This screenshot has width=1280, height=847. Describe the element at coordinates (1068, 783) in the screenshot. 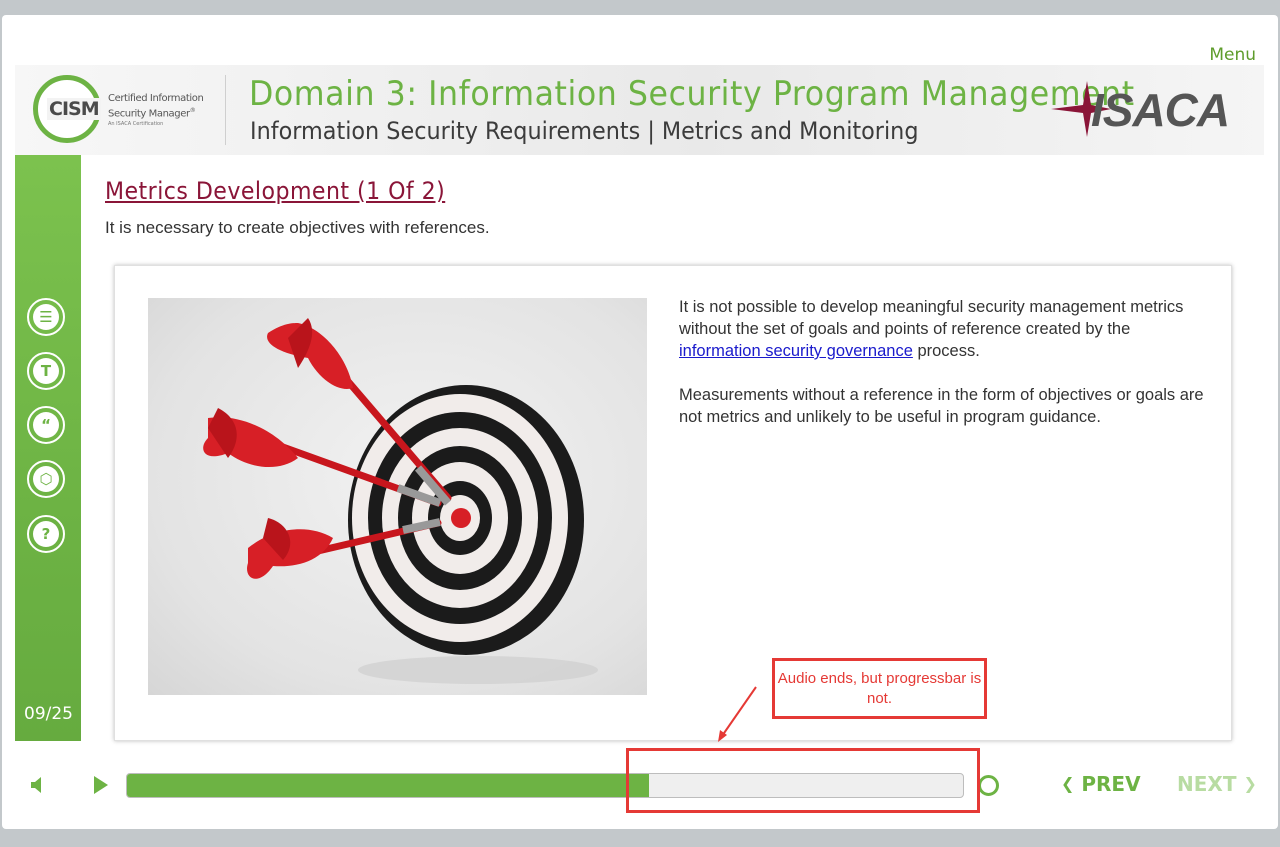

I see `chevron-left-icon: ❮` at that location.